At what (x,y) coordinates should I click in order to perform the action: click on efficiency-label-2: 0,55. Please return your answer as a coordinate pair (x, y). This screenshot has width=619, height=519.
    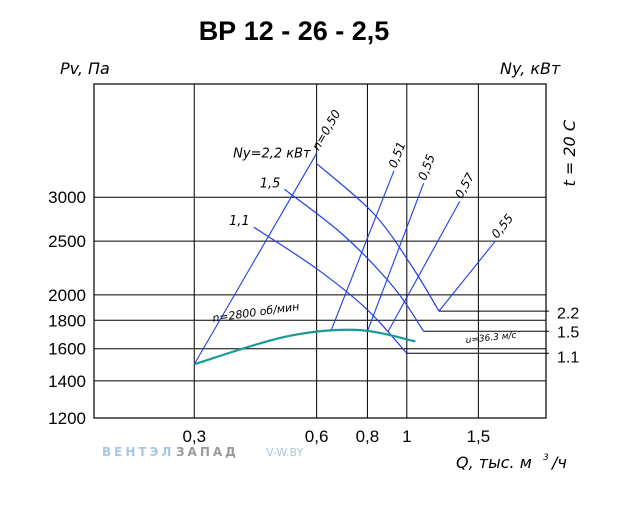
    Looking at the image, I should click on (426, 167).